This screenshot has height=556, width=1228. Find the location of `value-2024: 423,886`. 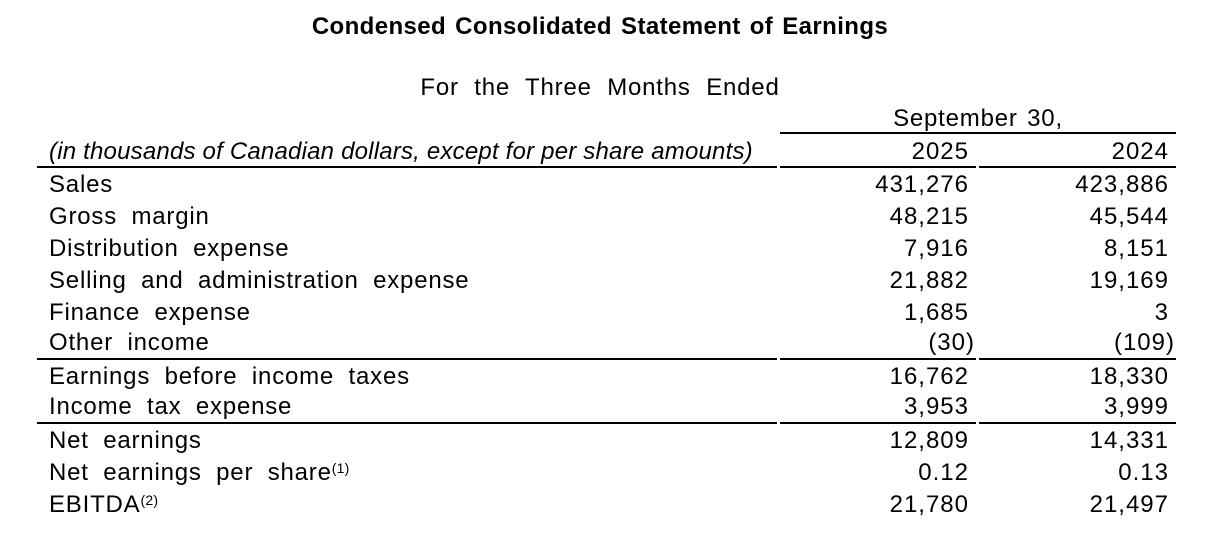

value-2024: 423,886 is located at coordinates (1122, 184).